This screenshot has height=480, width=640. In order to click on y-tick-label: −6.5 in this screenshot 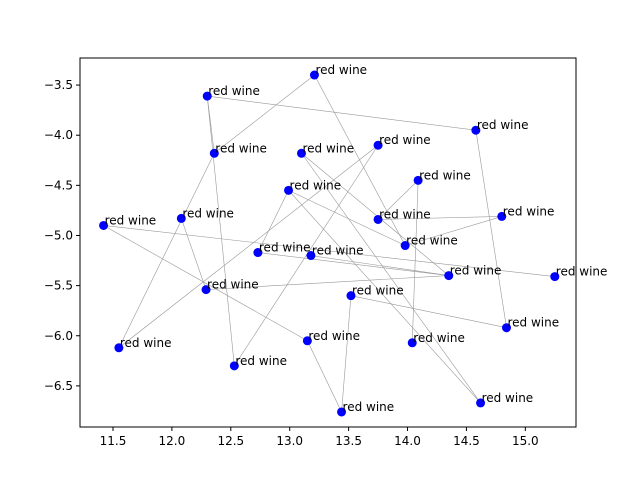, I will do `click(58, 386)`.